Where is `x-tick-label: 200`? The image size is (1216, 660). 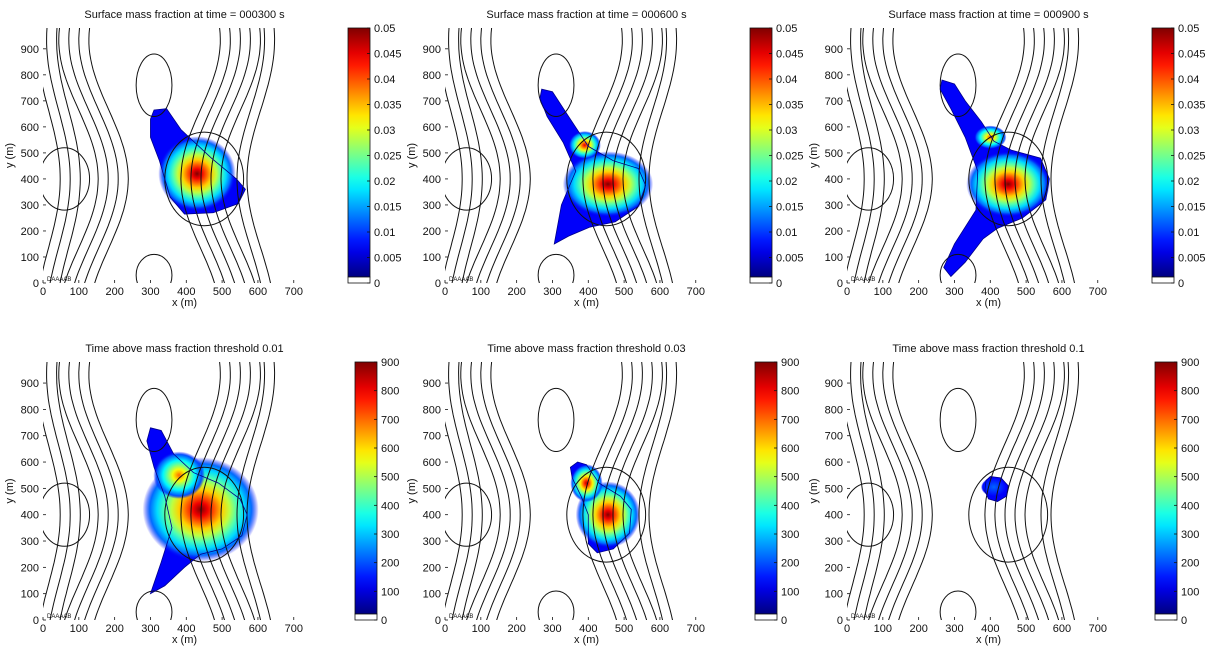
x-tick-label: 200 is located at coordinates (918, 292).